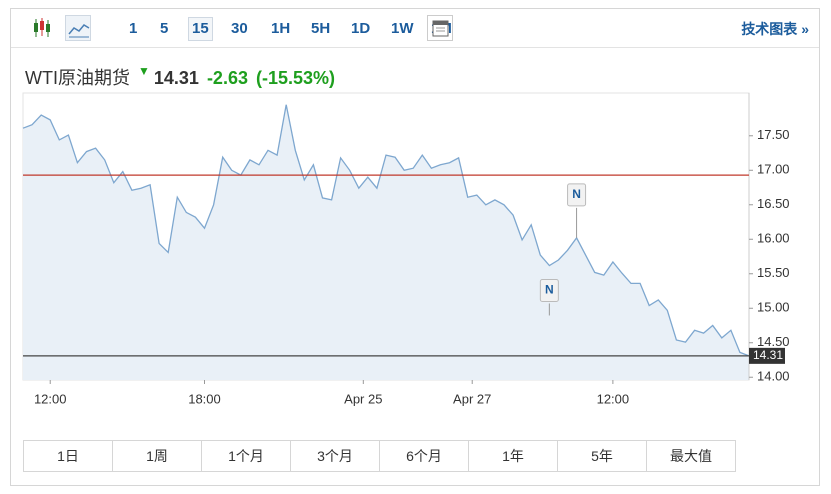 This screenshot has width=831, height=494. Describe the element at coordinates (78, 28) in the screenshot. I see `line-icon` at that location.